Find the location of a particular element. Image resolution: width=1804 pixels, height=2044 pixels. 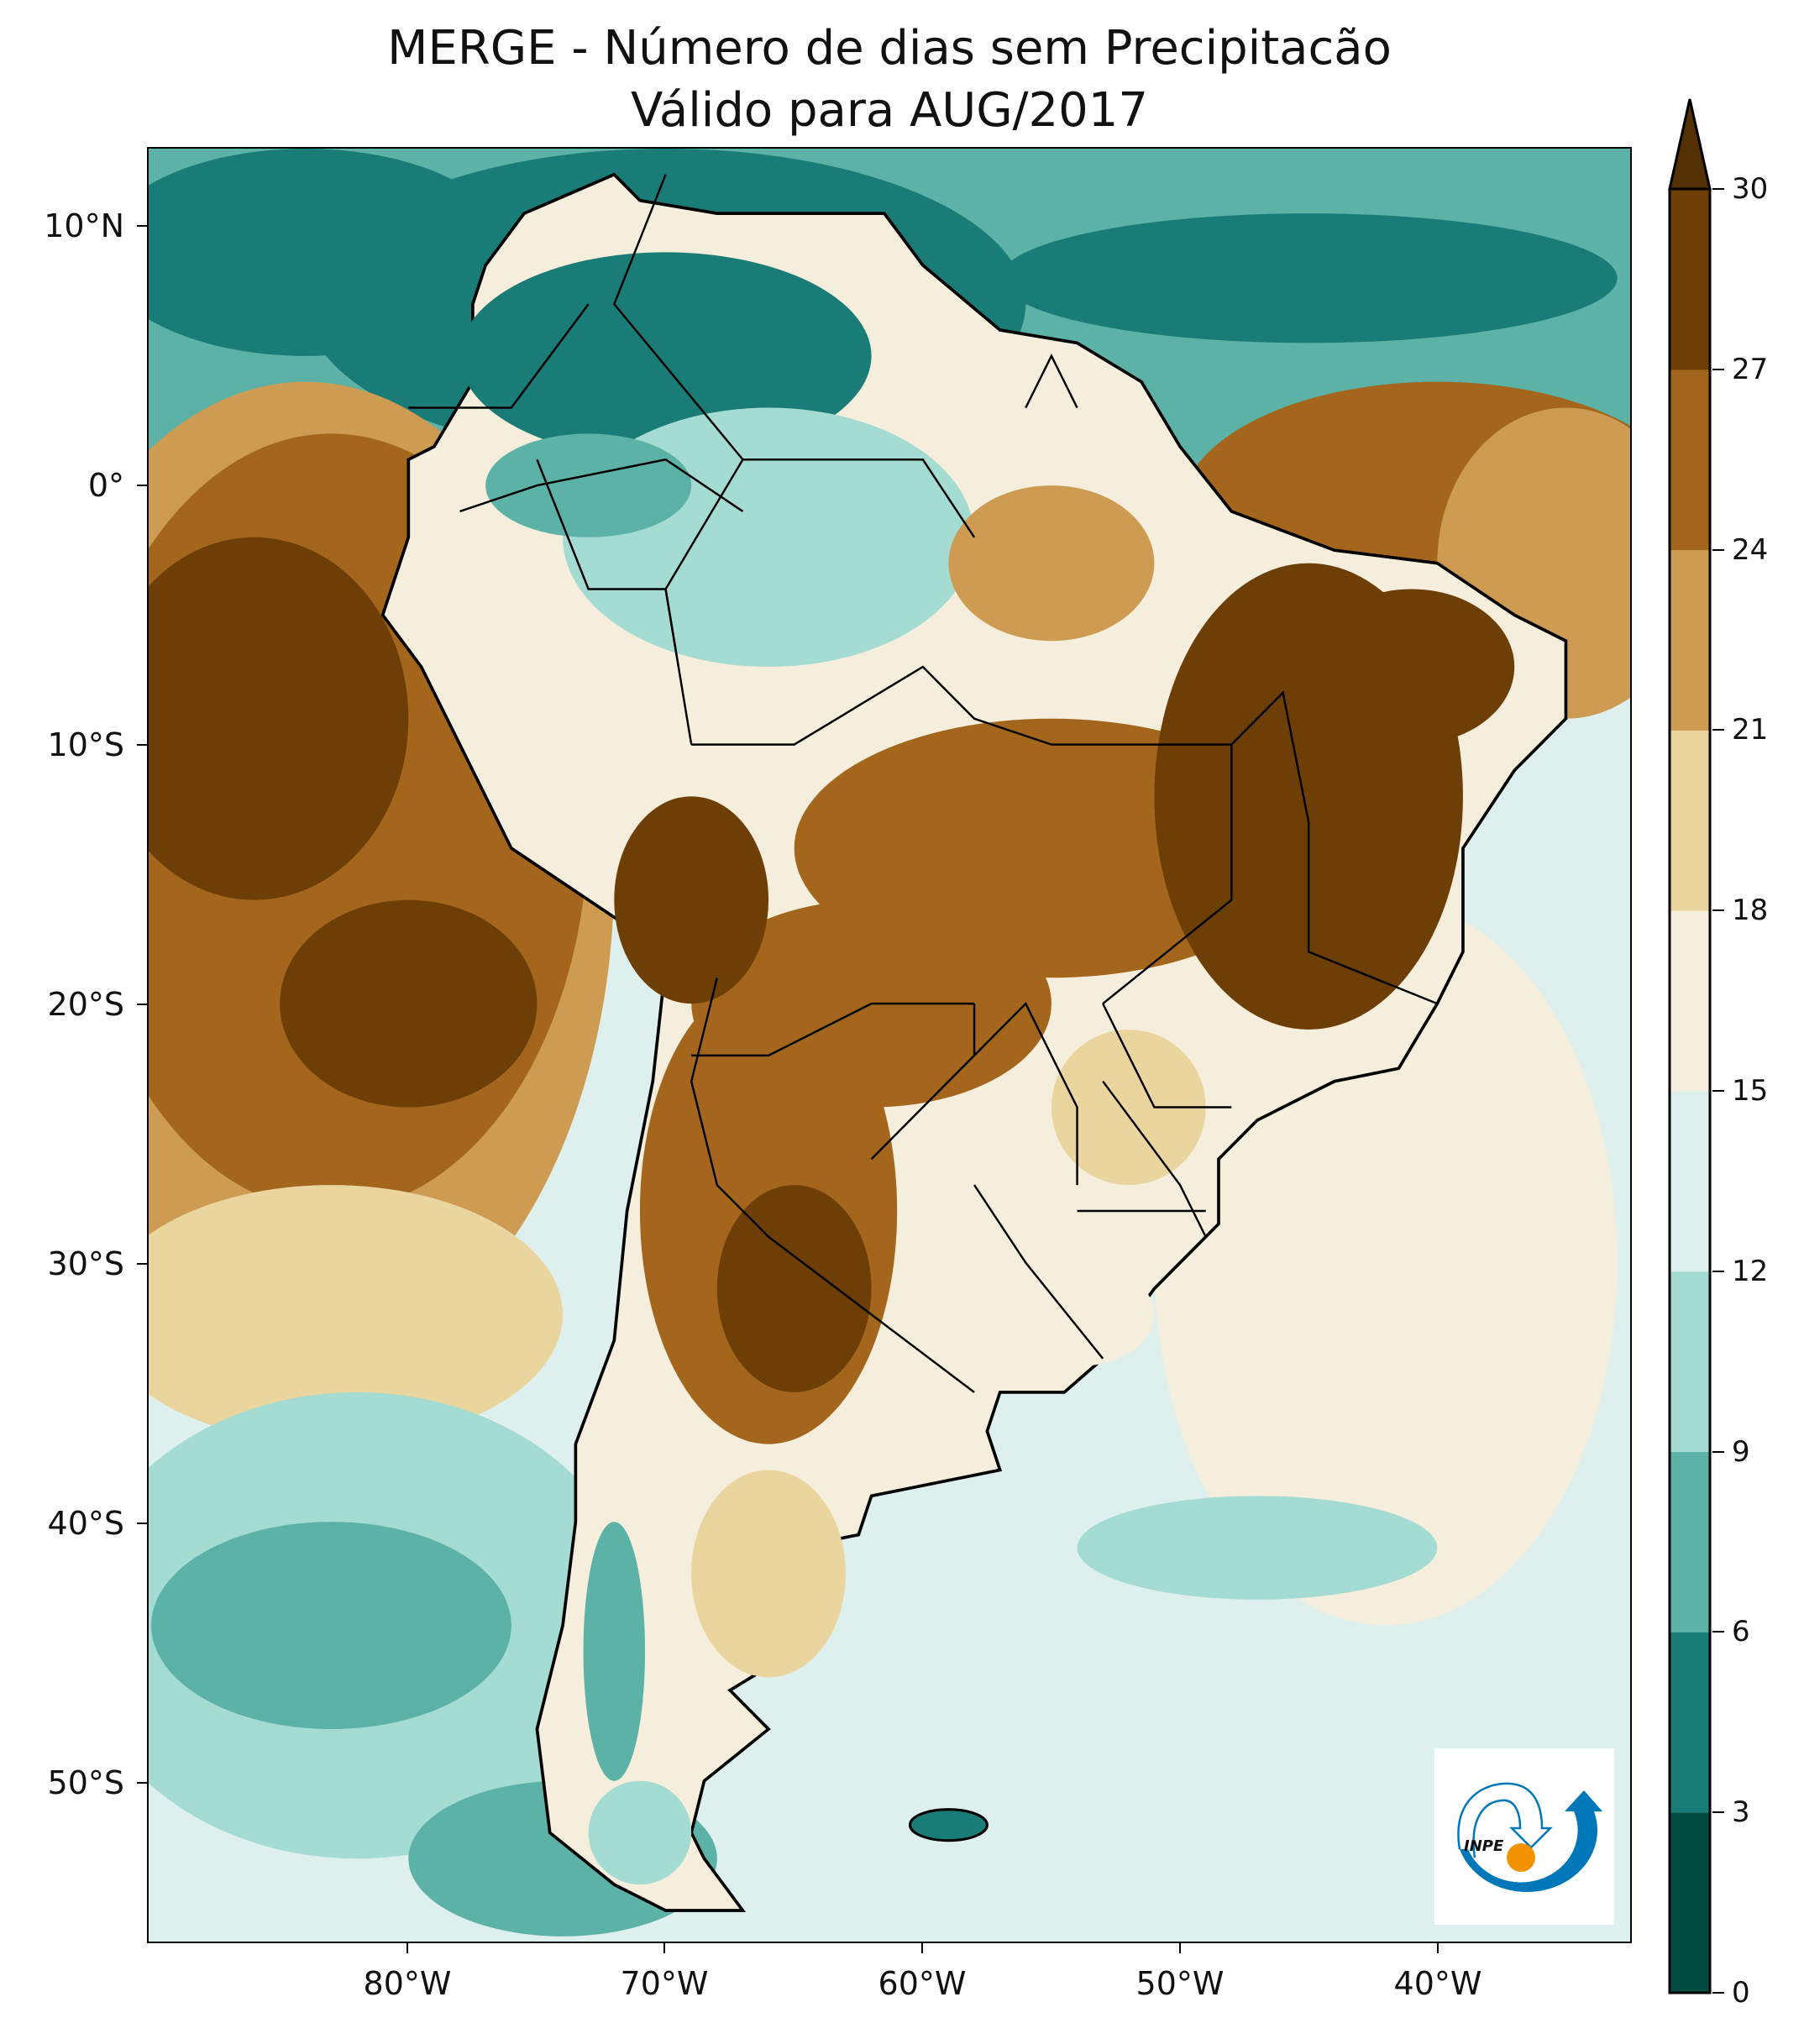

colorbar-tick-label: 30 is located at coordinates (1750, 189).